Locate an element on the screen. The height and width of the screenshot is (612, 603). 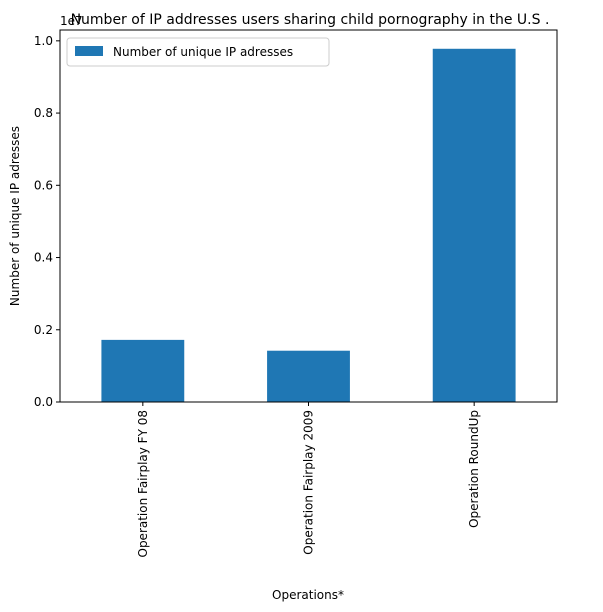
y-tick-label: 0.0 is located at coordinates (43, 402).